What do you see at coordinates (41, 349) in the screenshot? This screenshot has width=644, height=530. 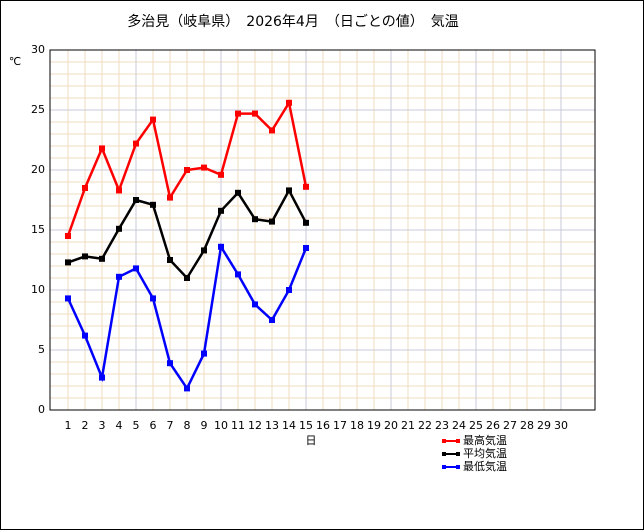 I see `y-tick-label: 5` at bounding box center [41, 349].